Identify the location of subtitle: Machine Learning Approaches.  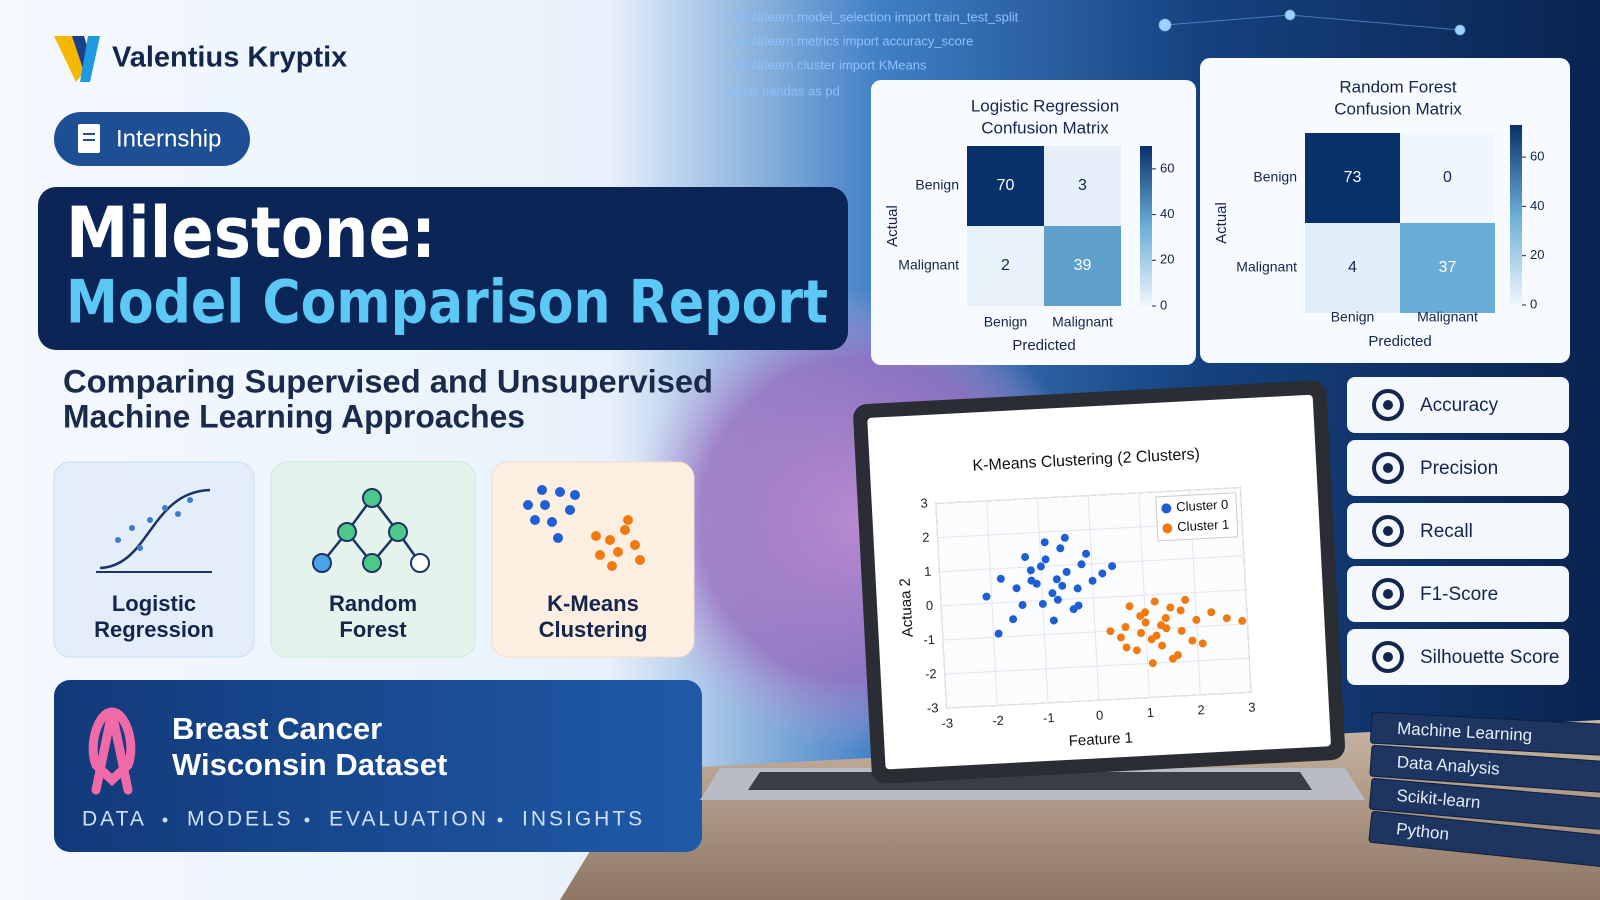
(294, 416).